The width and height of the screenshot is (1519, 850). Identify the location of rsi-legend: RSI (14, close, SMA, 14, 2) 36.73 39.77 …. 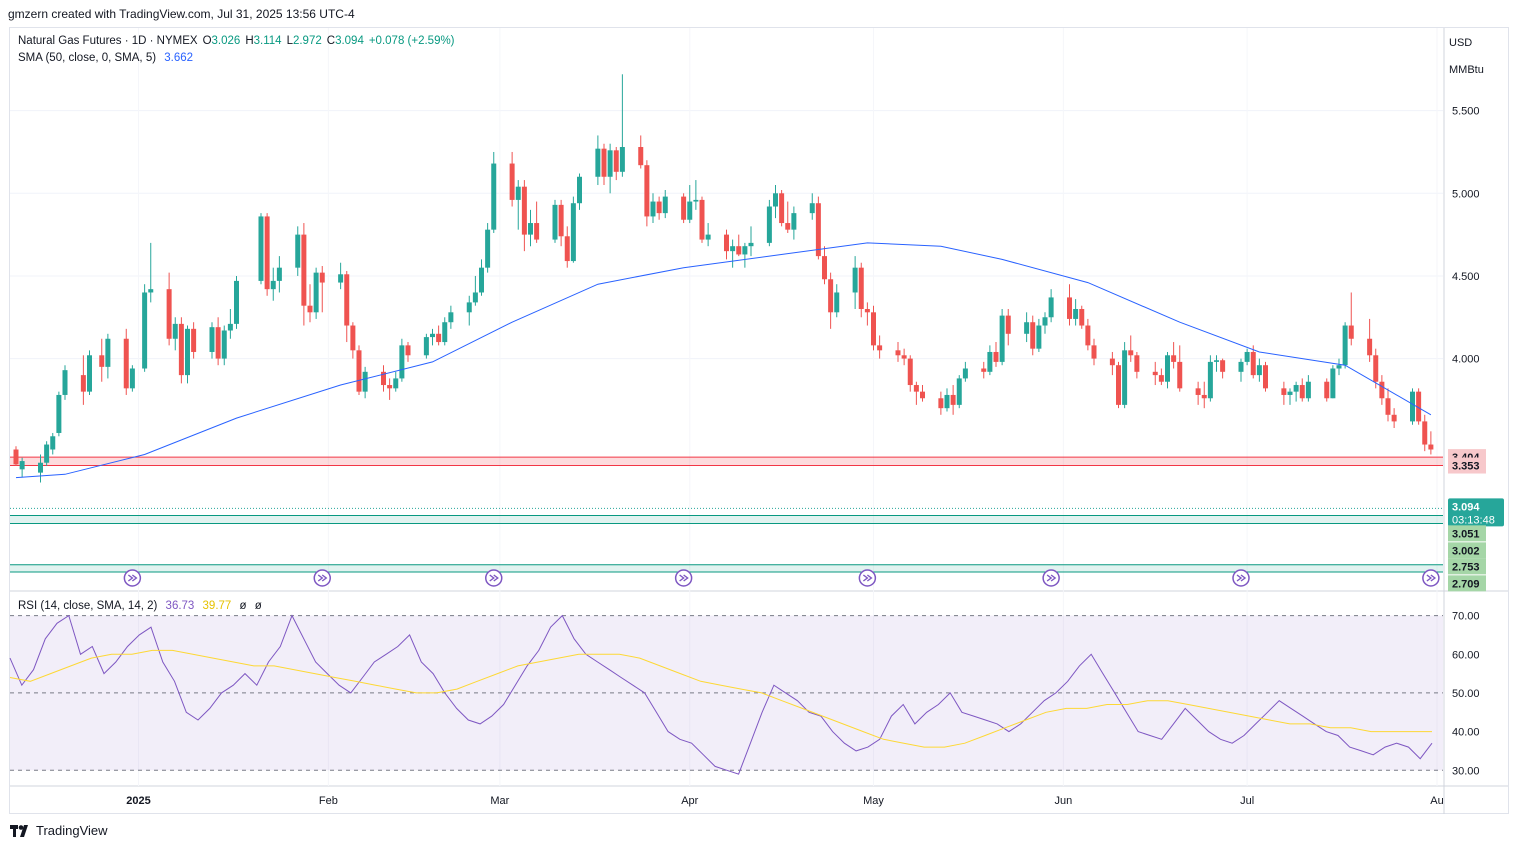
(142, 606).